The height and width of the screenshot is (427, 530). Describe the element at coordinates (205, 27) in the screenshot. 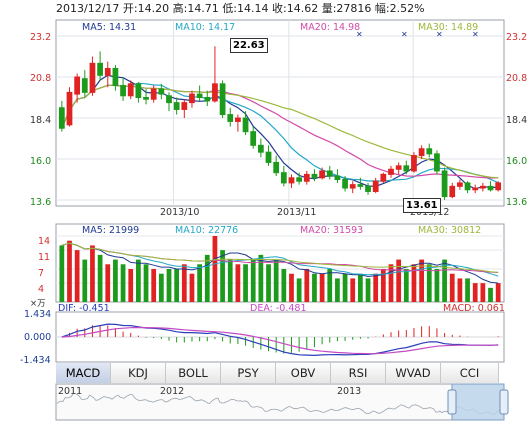

I see `price-ma10-label: MA10: 14.17` at that location.